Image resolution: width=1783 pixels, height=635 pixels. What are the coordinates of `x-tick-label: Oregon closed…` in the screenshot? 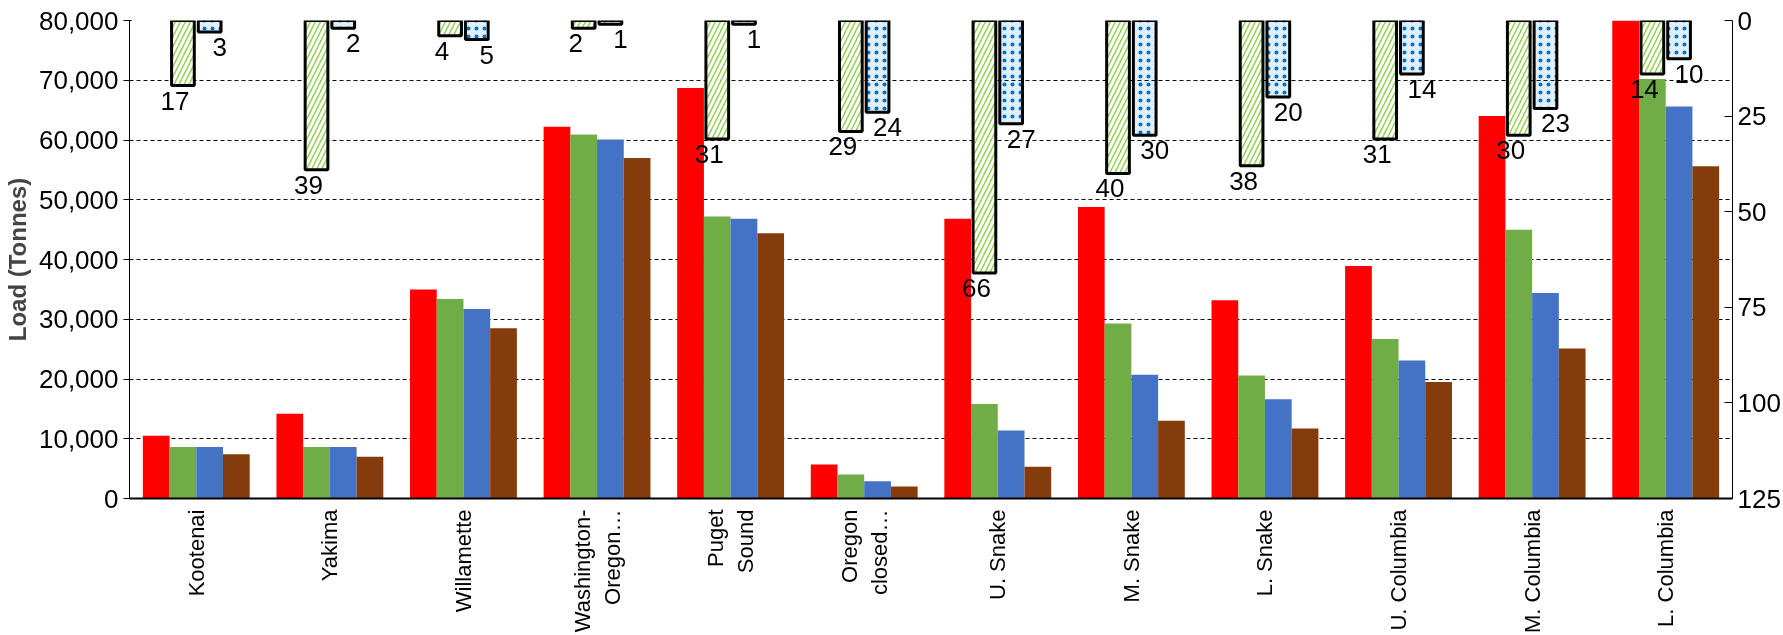 It's located at (864, 552).